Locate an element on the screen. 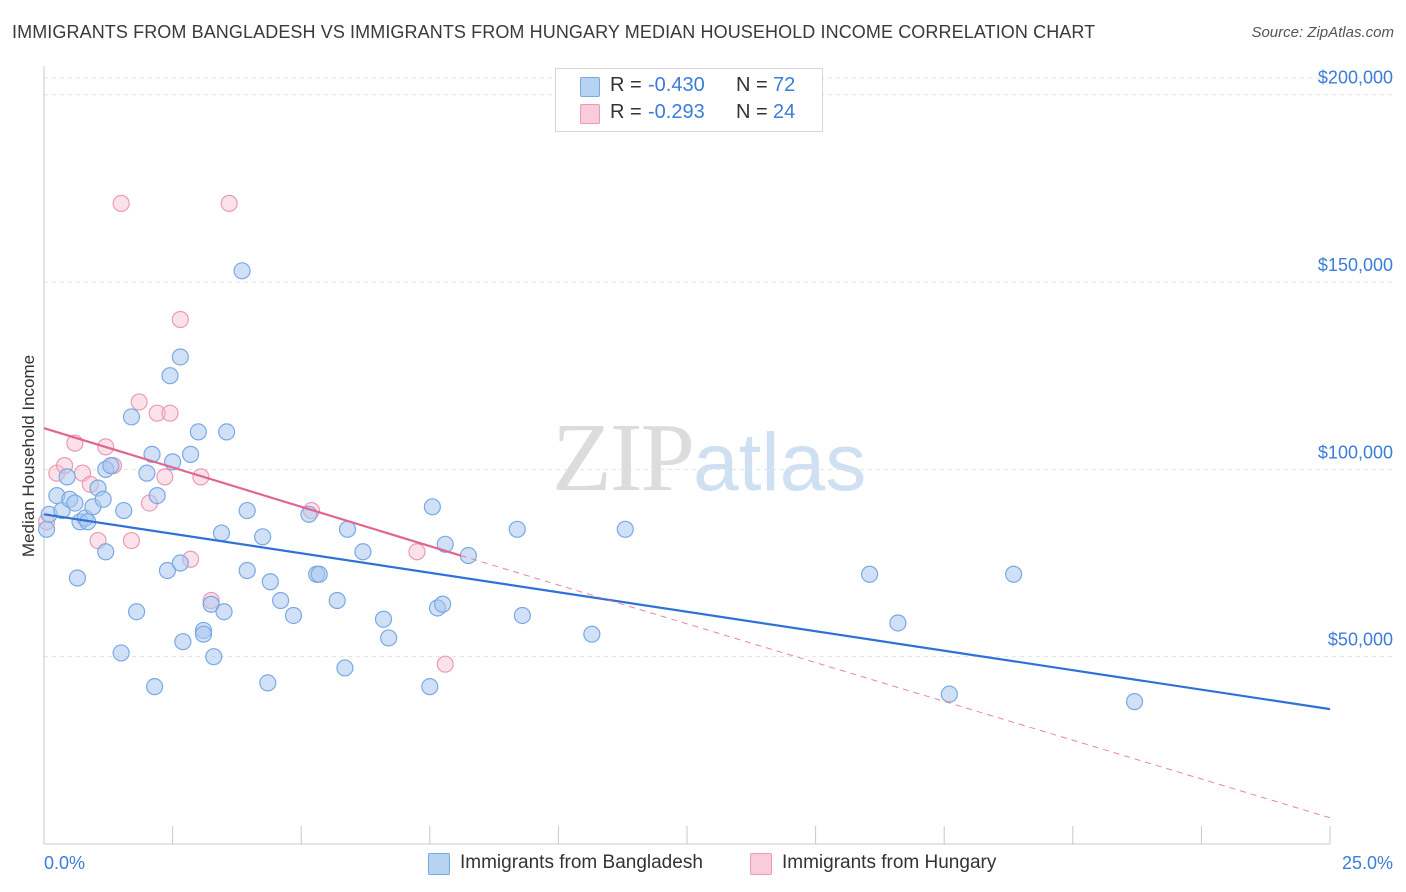  bottom-legend-label: Immigrants from Hungary is located at coordinates (889, 862).